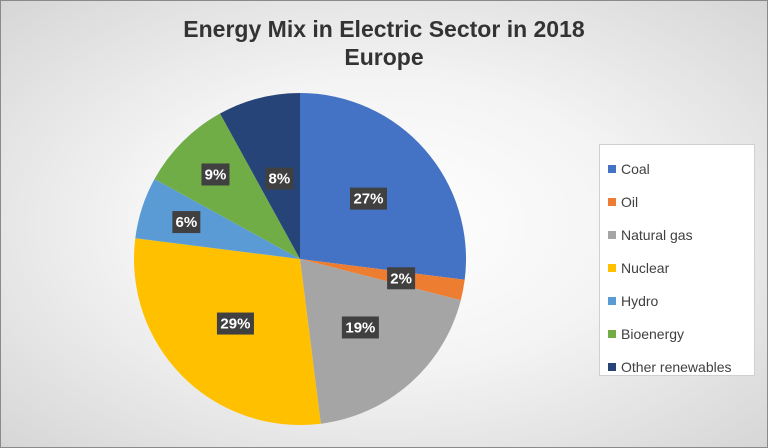 Image resolution: width=768 pixels, height=448 pixels. I want to click on data-label-text: 9%, so click(216, 174).